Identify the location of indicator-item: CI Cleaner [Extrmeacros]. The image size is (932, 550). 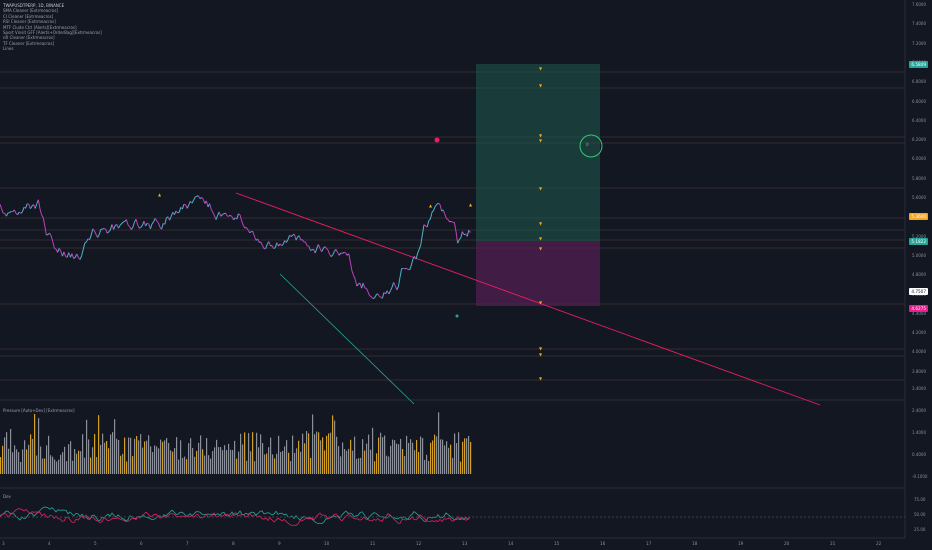
(28, 16).